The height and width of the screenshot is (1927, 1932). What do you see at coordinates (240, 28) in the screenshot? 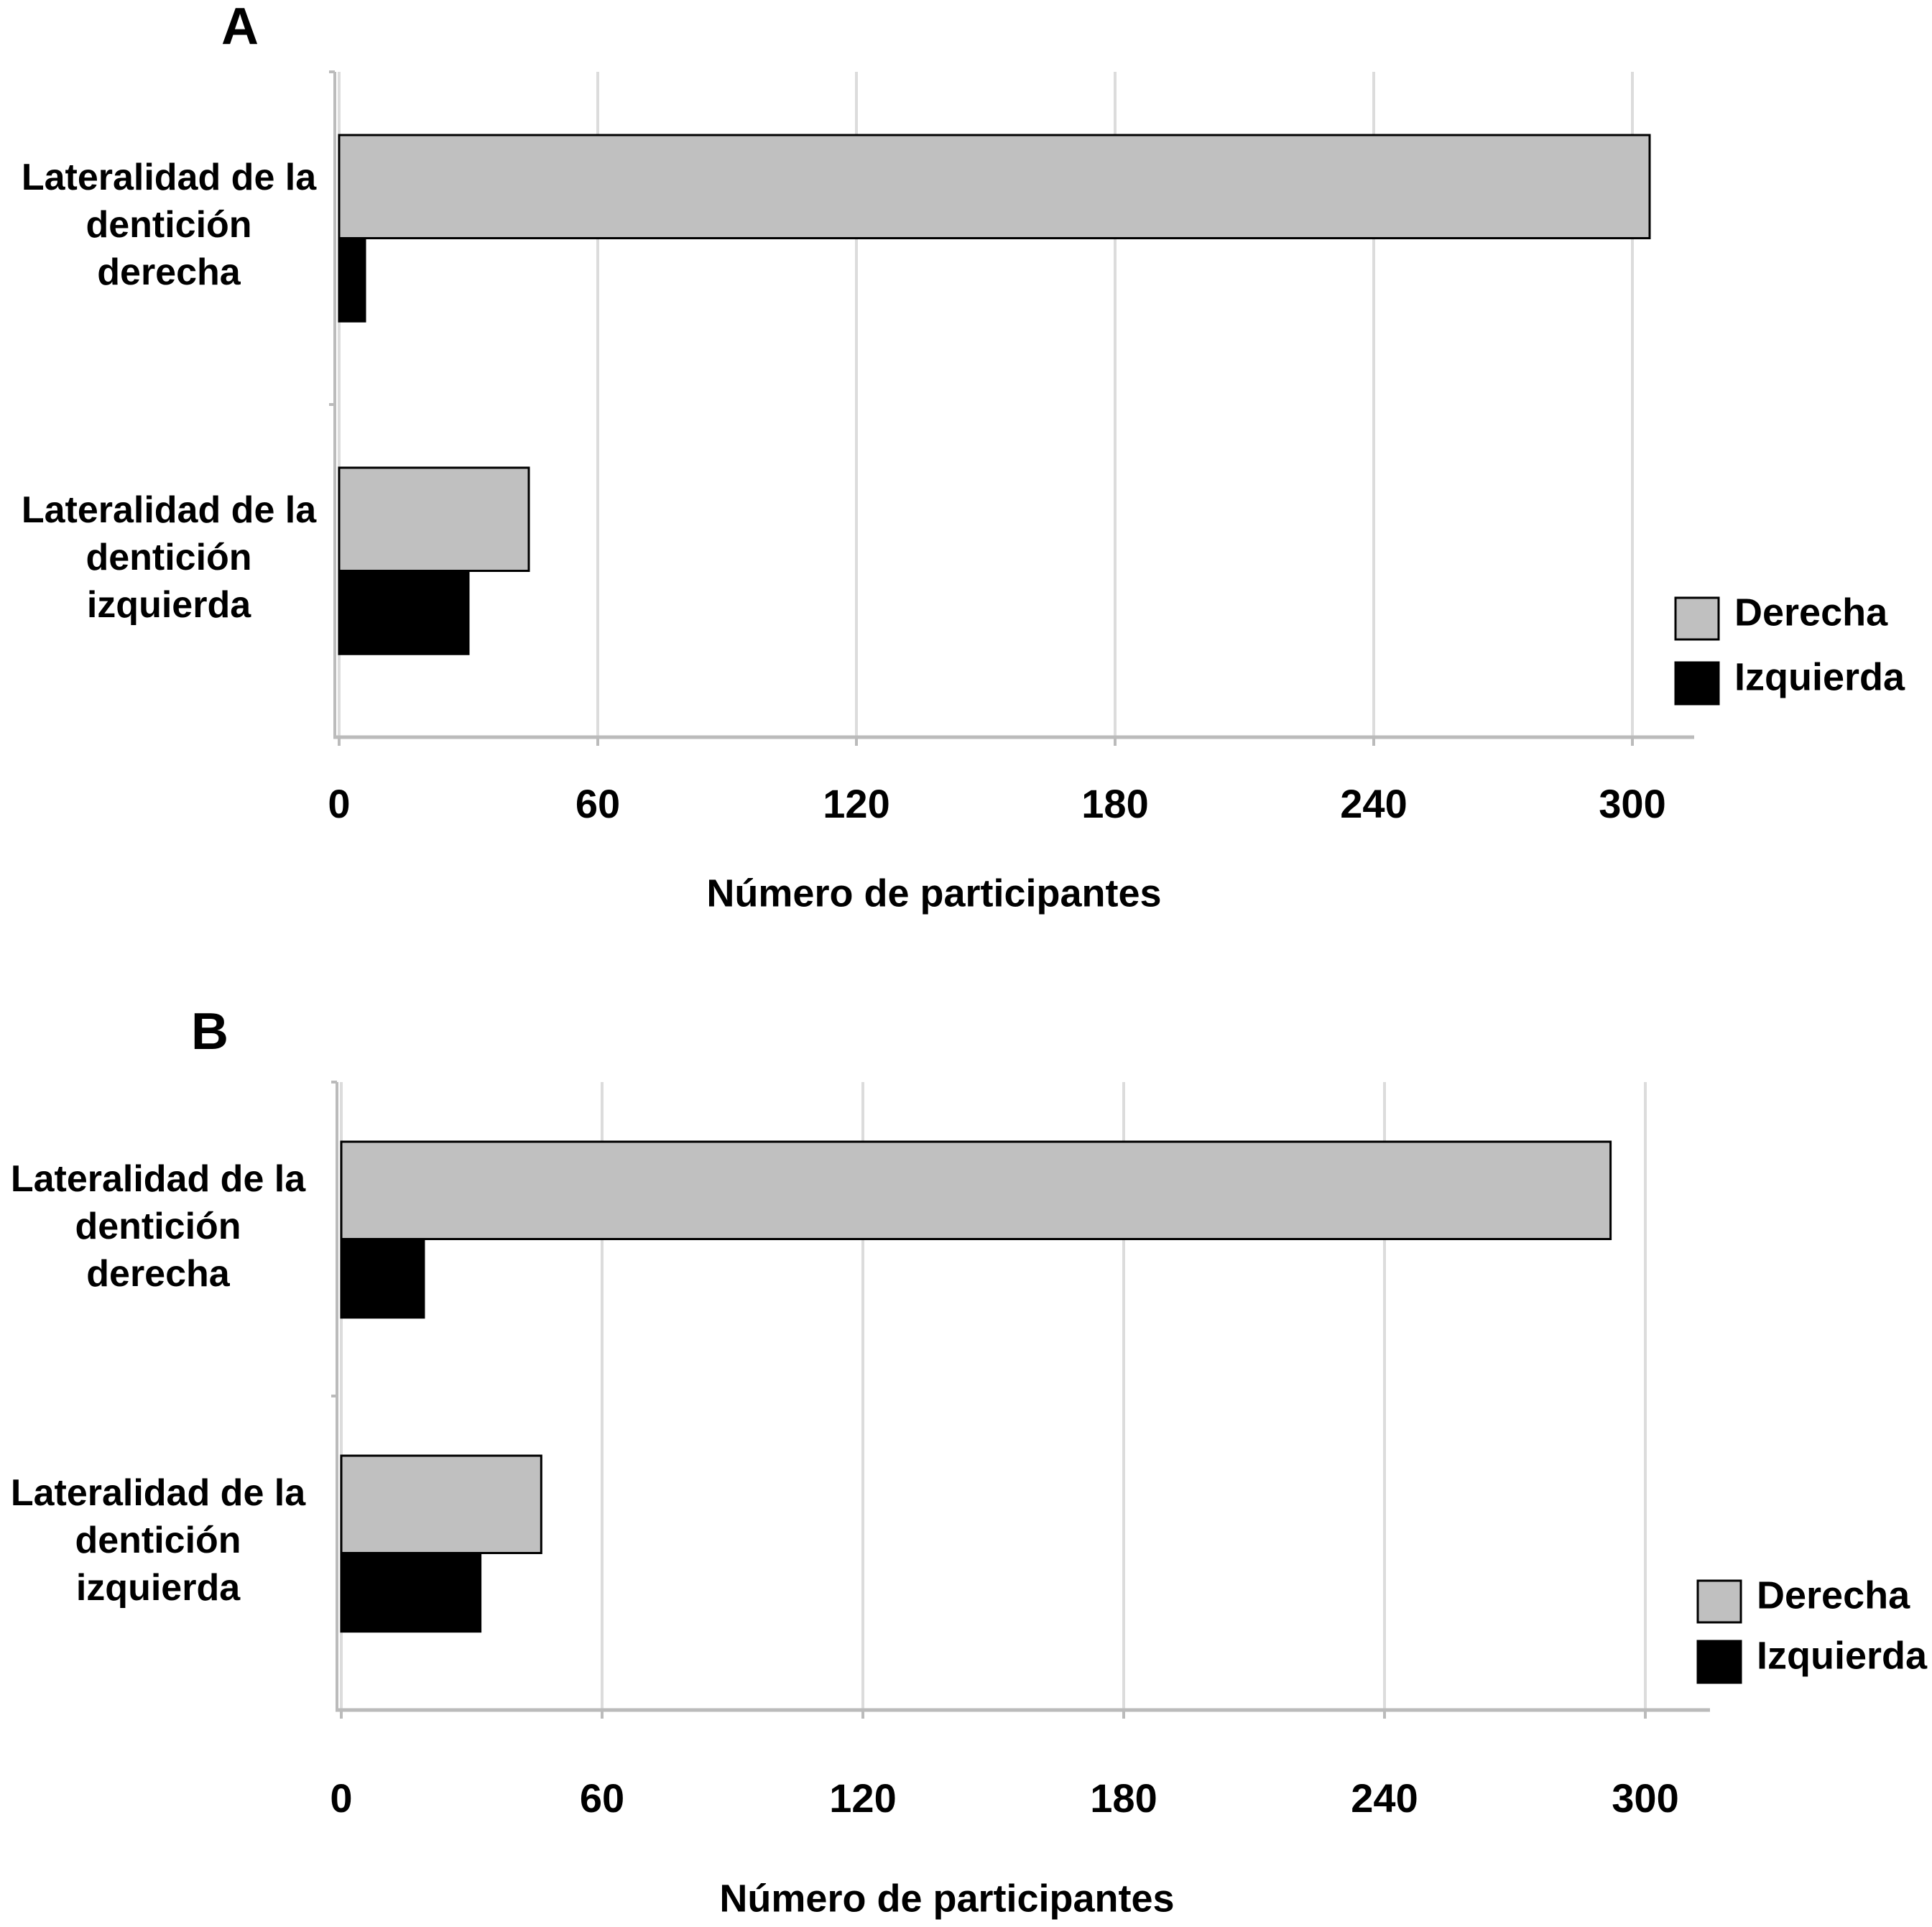
I see `panel-title: A` at bounding box center [240, 28].